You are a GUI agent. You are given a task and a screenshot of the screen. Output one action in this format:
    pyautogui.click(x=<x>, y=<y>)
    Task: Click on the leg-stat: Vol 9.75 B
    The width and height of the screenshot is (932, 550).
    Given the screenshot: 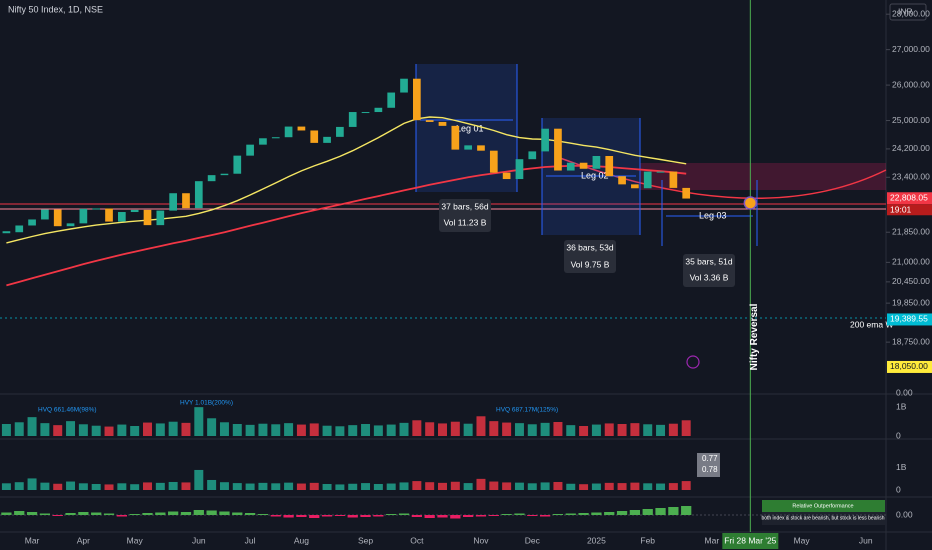 What is the action you would take?
    pyautogui.click(x=590, y=264)
    